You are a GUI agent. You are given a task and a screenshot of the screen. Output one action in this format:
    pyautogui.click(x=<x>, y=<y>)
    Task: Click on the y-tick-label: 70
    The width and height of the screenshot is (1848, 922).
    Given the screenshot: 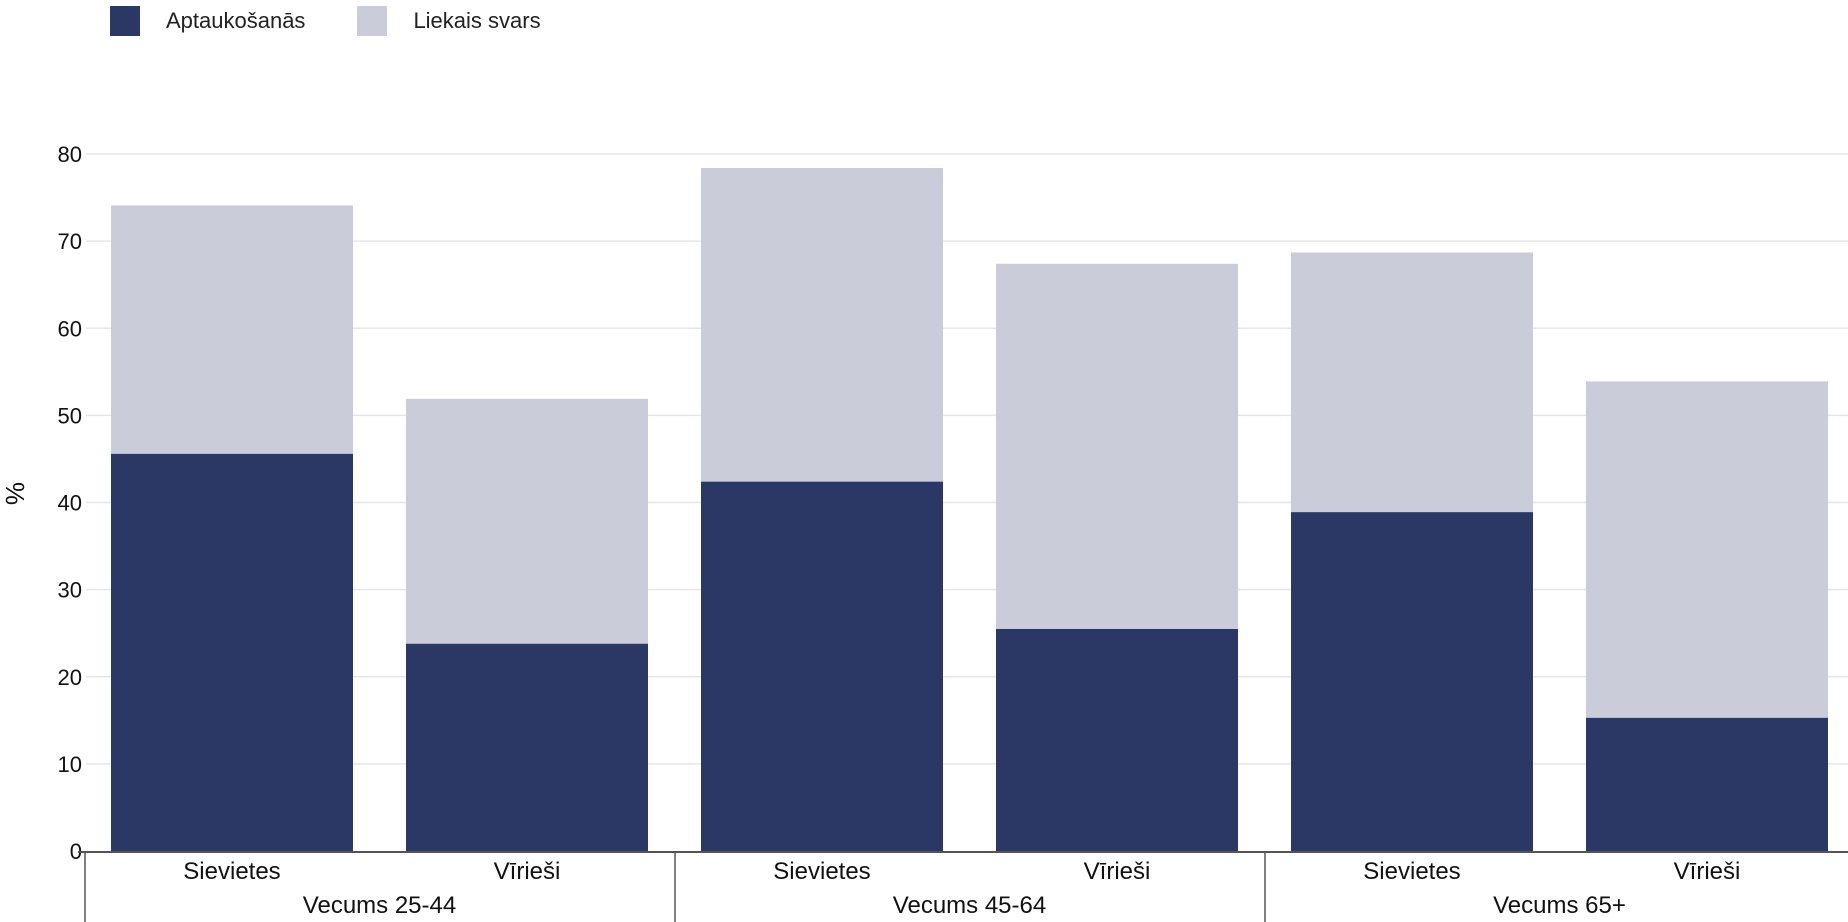 What is the action you would take?
    pyautogui.click(x=70, y=241)
    